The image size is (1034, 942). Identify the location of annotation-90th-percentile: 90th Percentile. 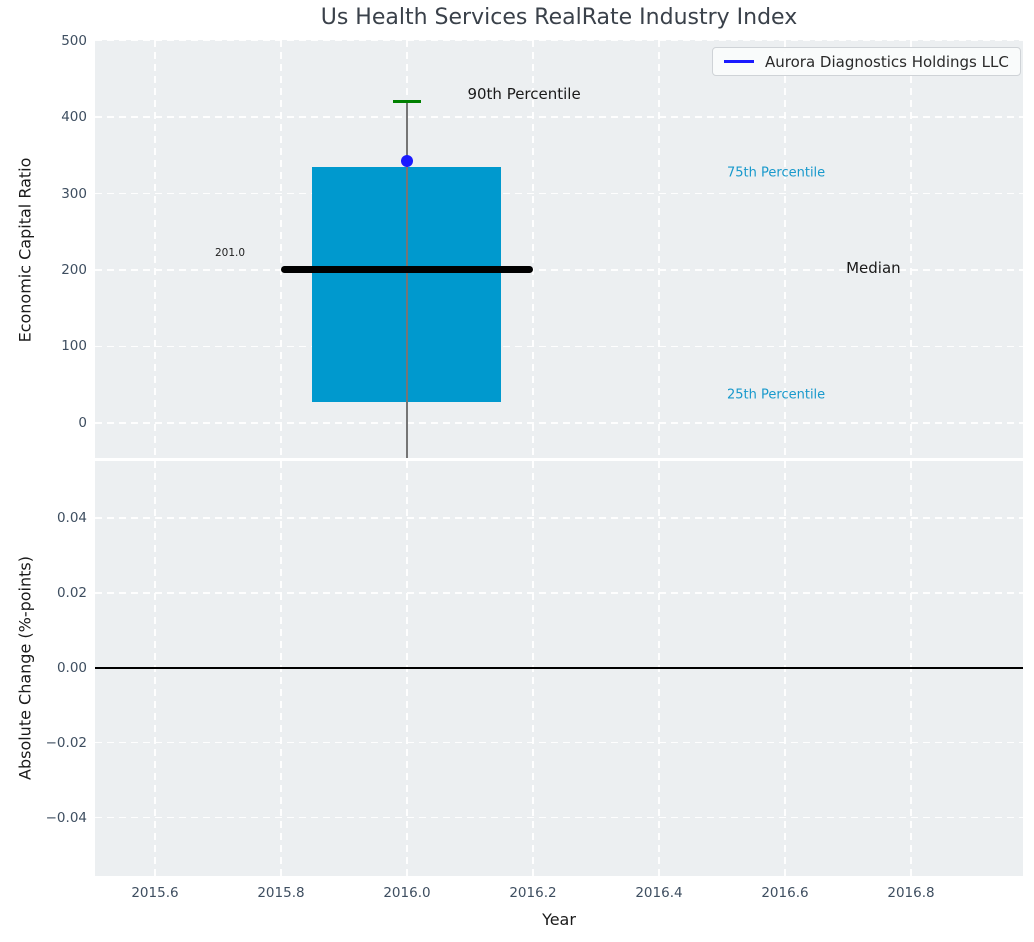
(524, 94).